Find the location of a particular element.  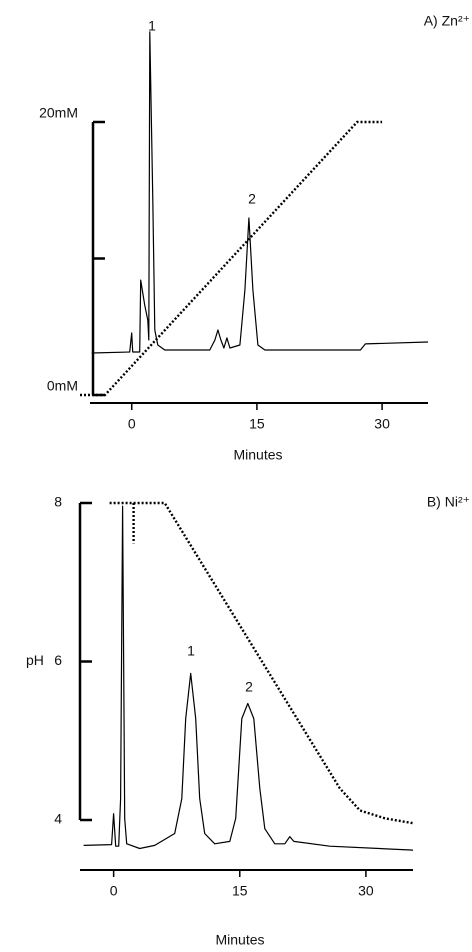

y-tick-label: 6 is located at coordinates (58, 660).